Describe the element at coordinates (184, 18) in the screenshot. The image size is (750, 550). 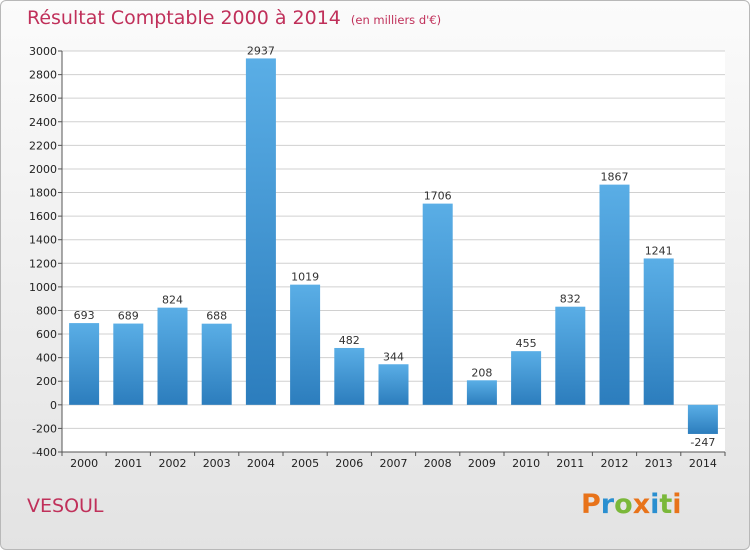
I see `chart-title-text: Résultat Comptable 2000 à 2014` at that location.